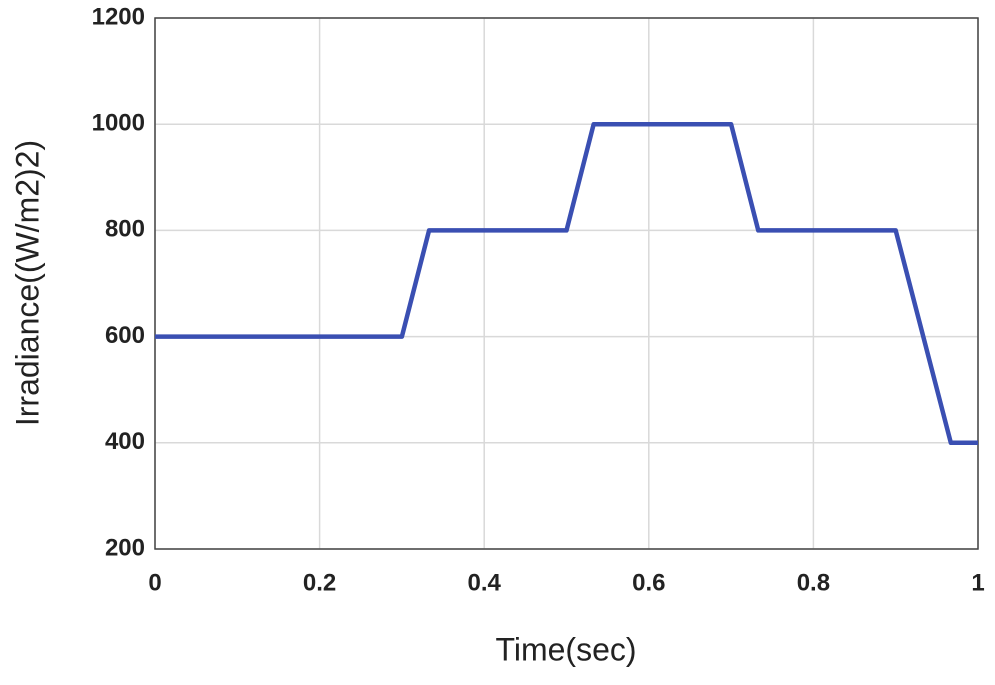 The height and width of the screenshot is (685, 995). What do you see at coordinates (485, 582) in the screenshot?
I see `x-tick-label: 0.4` at bounding box center [485, 582].